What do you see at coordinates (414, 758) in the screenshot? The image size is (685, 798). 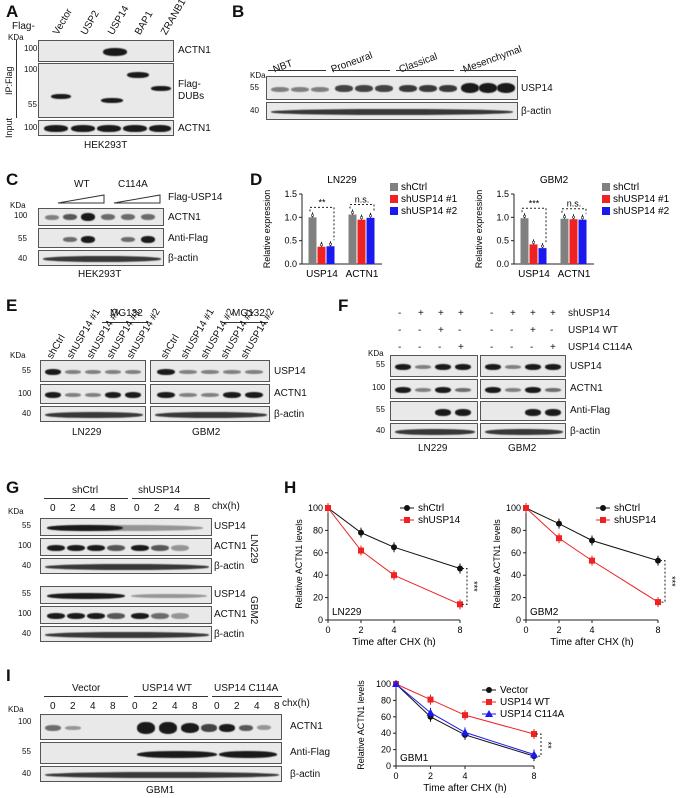 I see `chart-annotation: GBM1` at bounding box center [414, 758].